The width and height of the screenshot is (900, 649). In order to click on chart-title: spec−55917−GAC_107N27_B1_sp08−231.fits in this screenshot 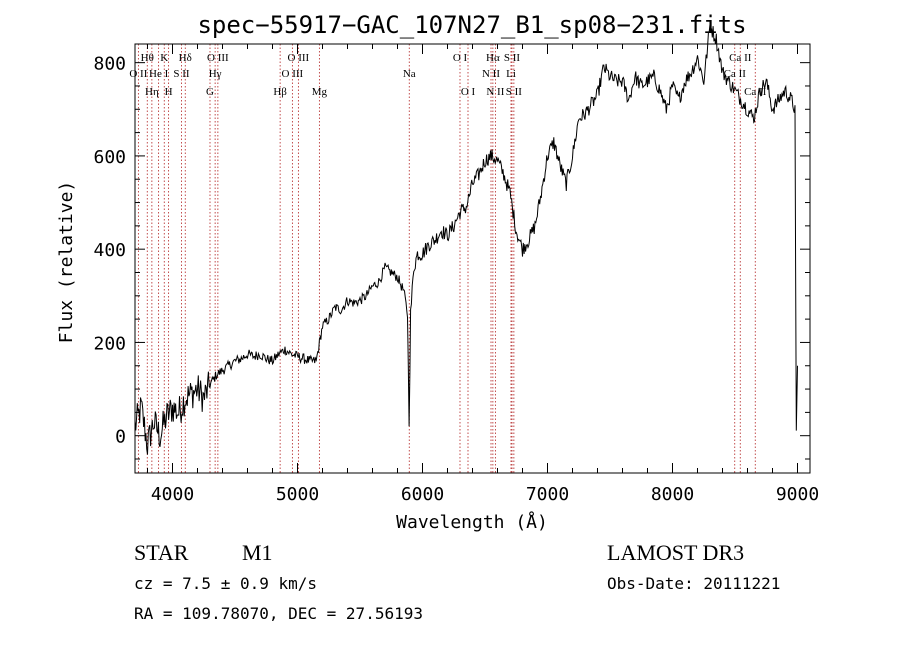, I will do `click(471, 25)`.